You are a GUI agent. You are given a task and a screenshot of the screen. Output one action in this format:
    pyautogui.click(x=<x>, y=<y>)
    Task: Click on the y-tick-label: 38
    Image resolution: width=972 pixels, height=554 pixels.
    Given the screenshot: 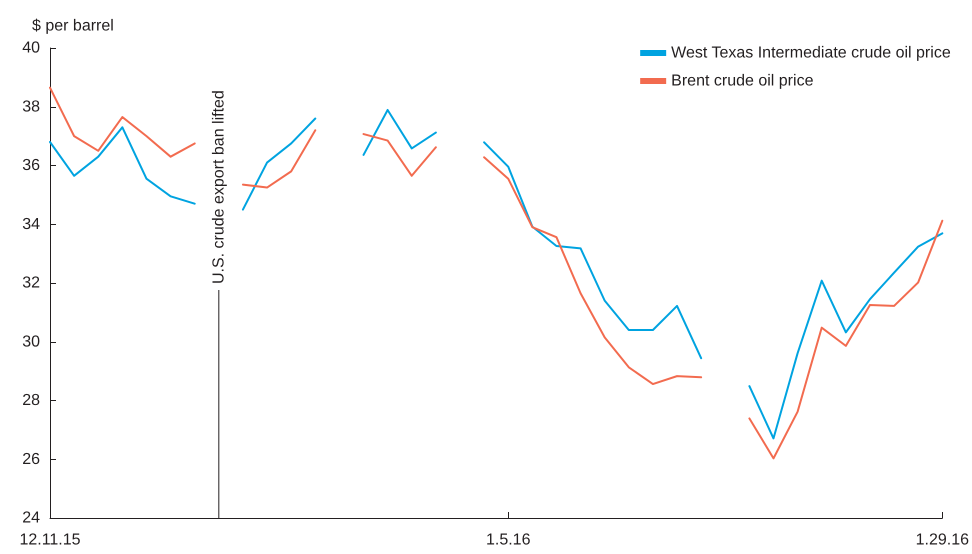 What is the action you would take?
    pyautogui.click(x=31, y=107)
    